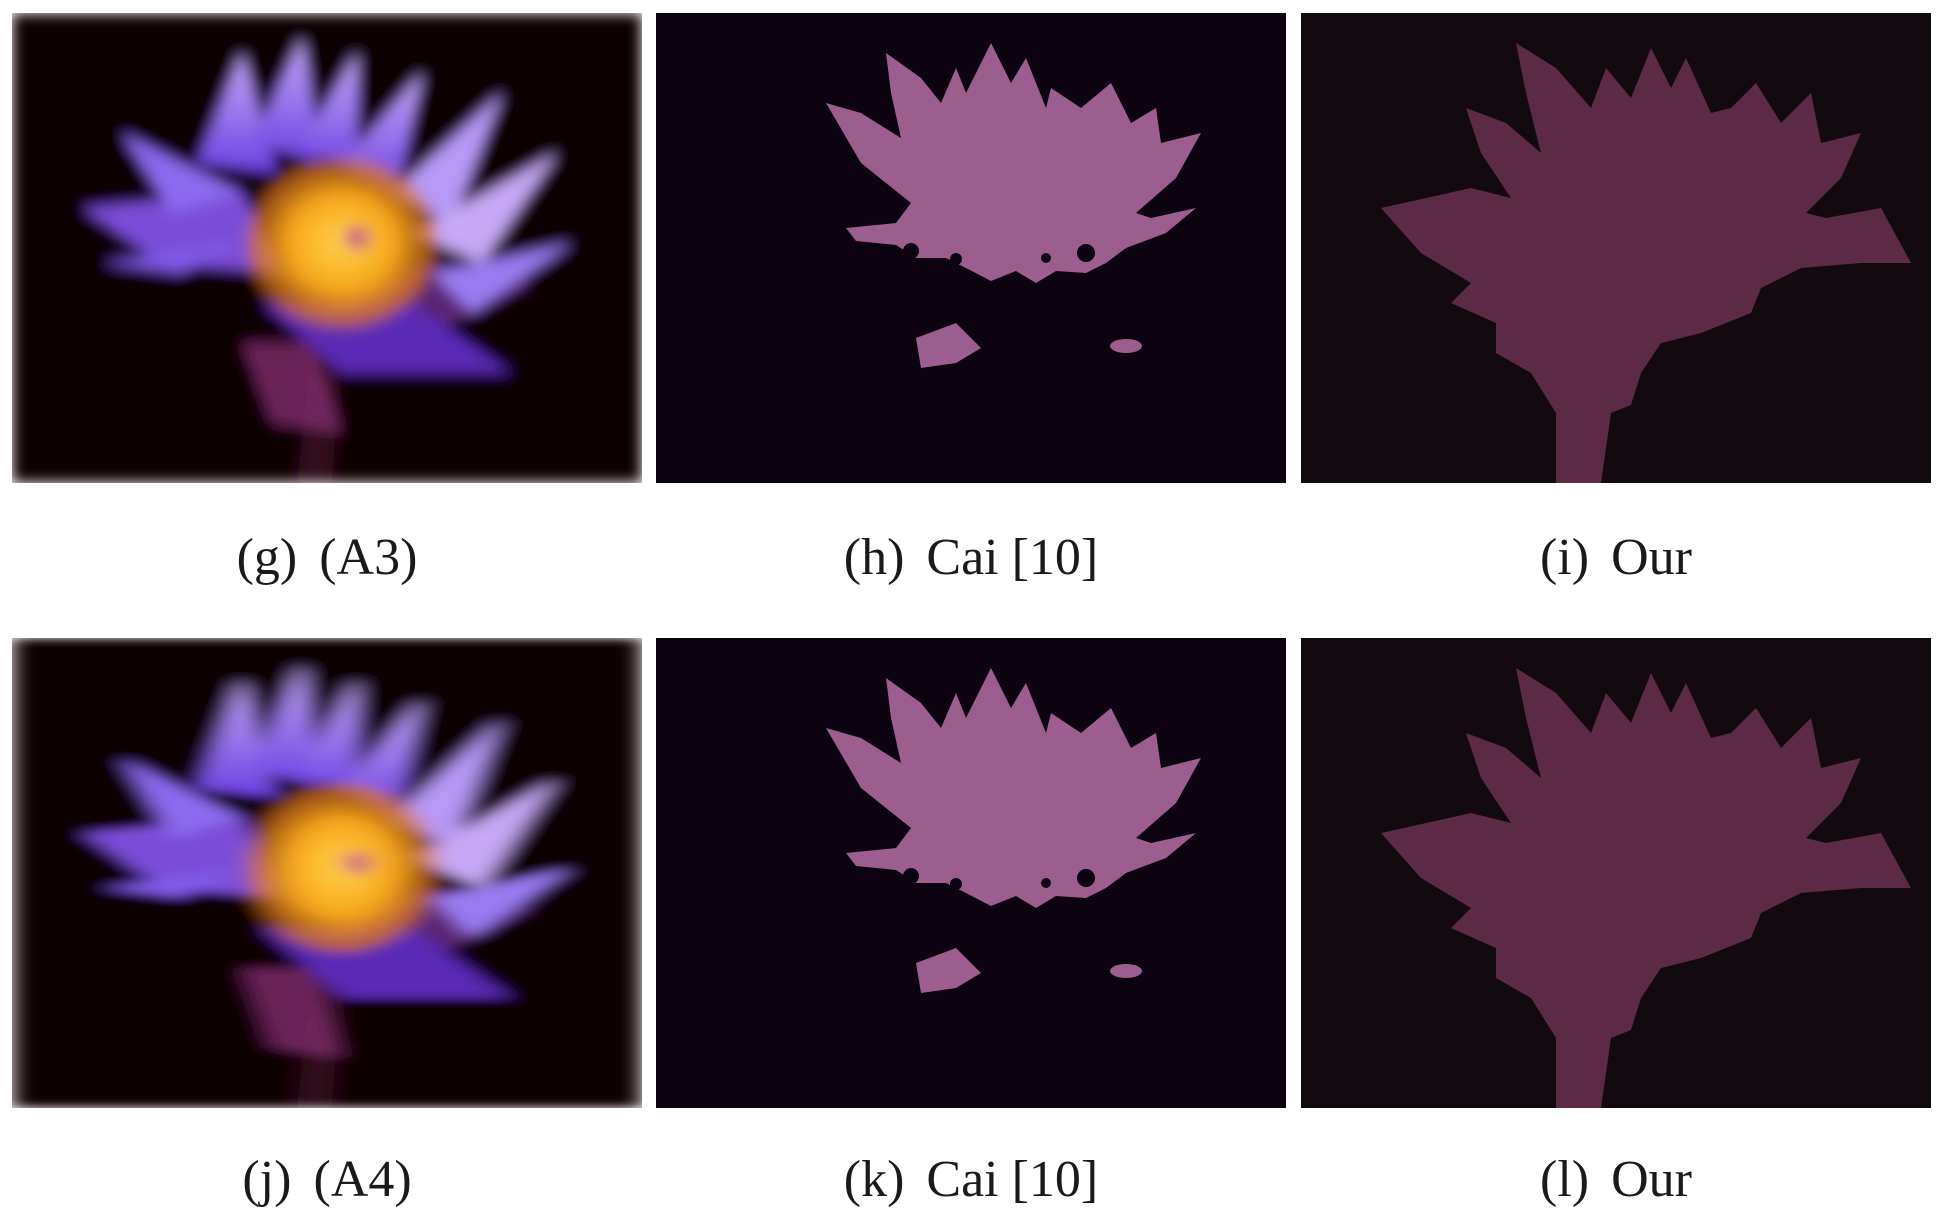 This screenshot has height=1220, width=1944. I want to click on panel-k-cai-mask, so click(971, 873).